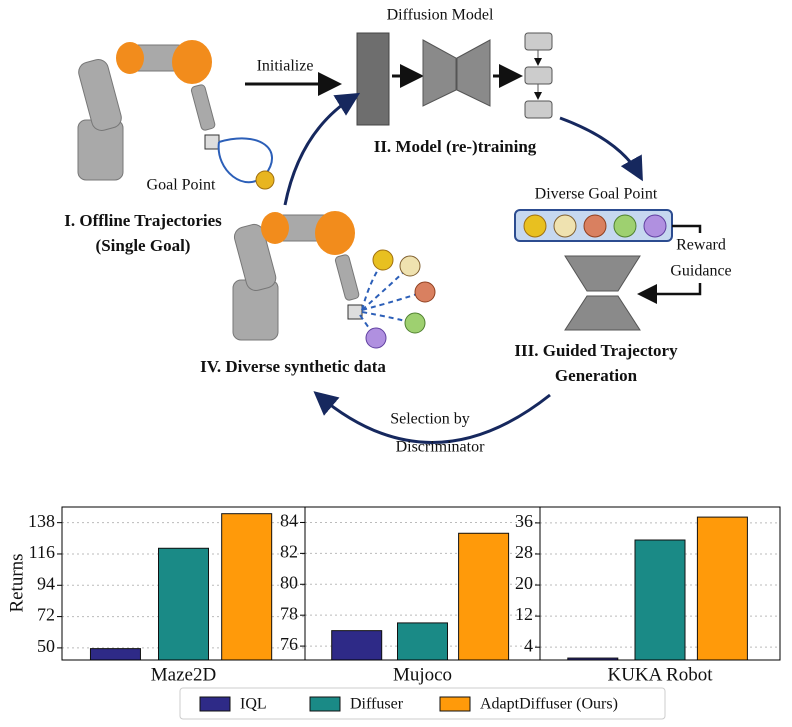 Image resolution: width=792 pixels, height=727 pixels. What do you see at coordinates (430, 419) in the screenshot?
I see `label: Selection by` at bounding box center [430, 419].